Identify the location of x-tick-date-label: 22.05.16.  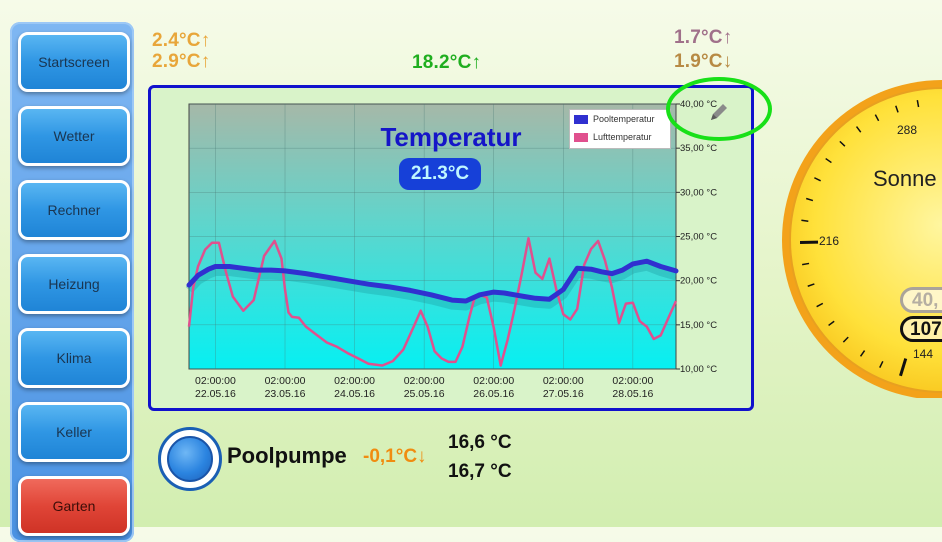
(215, 394).